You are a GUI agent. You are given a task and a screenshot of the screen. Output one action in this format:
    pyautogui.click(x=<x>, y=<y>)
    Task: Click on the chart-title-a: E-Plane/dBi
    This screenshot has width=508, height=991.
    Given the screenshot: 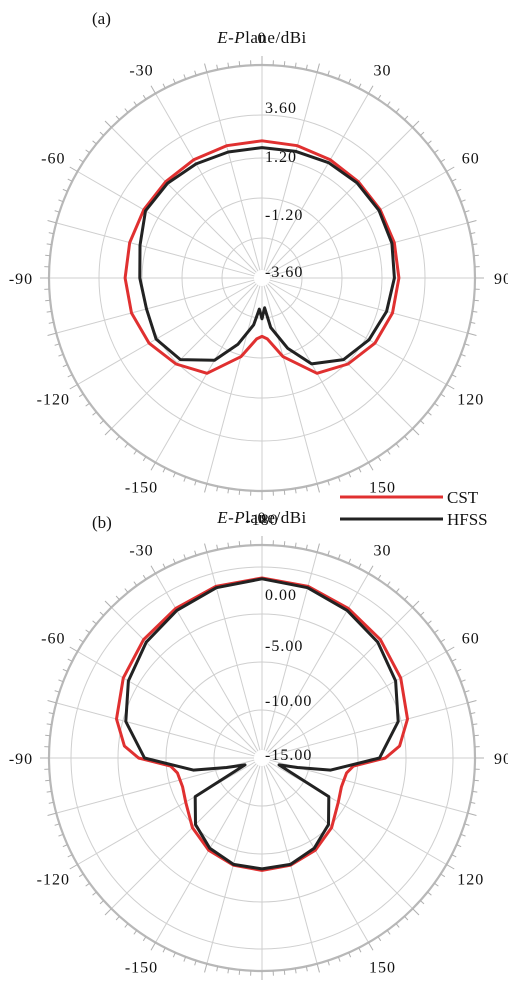 What is the action you would take?
    pyautogui.click(x=261, y=37)
    